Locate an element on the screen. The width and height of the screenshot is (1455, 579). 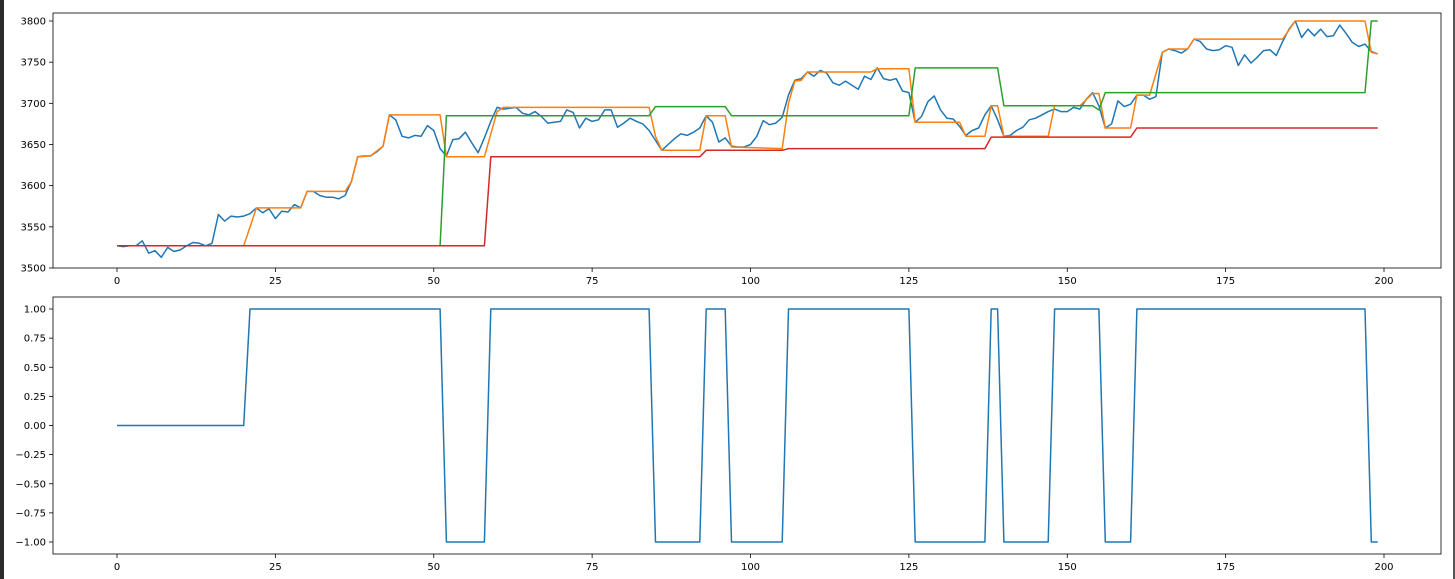
y-tick-label: −1.00 is located at coordinates (30, 543).